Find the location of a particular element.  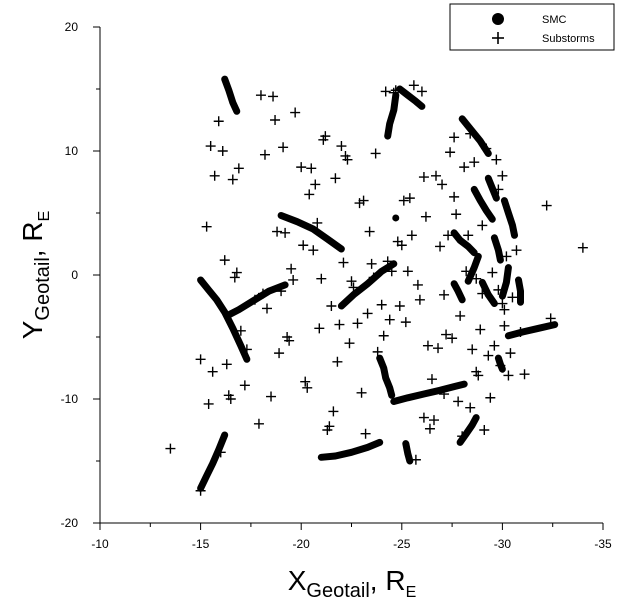

y-axis-title-main: Y is located at coordinates (32, 329).